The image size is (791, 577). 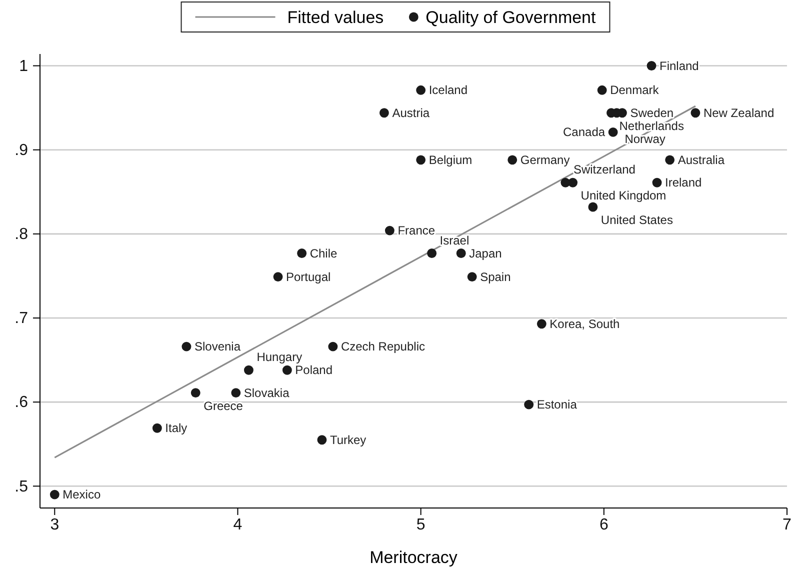 What do you see at coordinates (679, 65) in the screenshot?
I see `annotation: Finland` at bounding box center [679, 65].